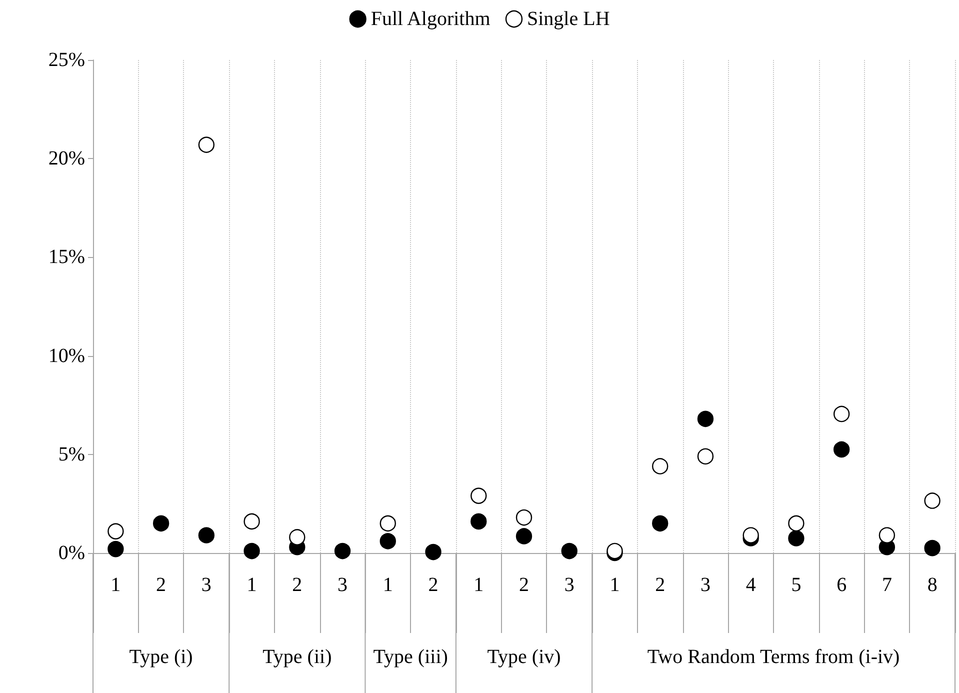 The image size is (959, 693). What do you see at coordinates (524, 657) in the screenshot?
I see `text: Type (iv)` at bounding box center [524, 657].